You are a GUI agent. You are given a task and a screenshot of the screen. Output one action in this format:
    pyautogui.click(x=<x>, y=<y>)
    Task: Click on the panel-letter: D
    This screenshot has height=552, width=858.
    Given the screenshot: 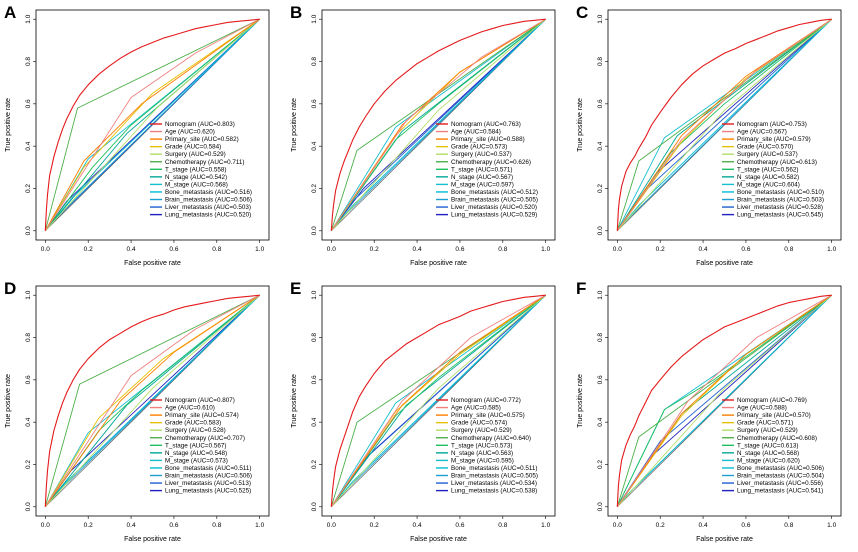 What is the action you would take?
    pyautogui.click(x=10, y=288)
    